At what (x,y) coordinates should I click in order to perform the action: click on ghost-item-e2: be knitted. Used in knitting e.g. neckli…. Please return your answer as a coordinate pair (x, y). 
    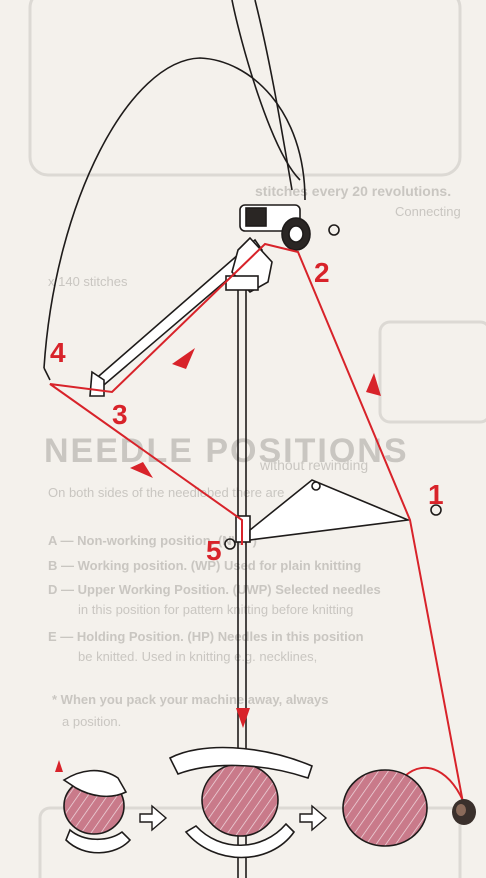
    Looking at the image, I should click on (197, 656).